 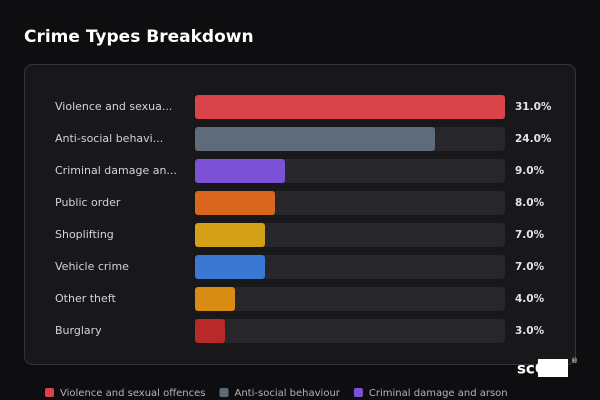 What do you see at coordinates (530, 171) in the screenshot?
I see `value-label: 9.0%` at bounding box center [530, 171].